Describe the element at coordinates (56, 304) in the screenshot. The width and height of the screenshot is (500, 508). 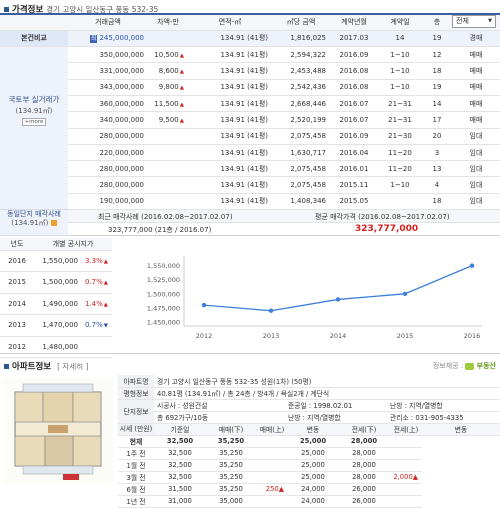
I see `land-price-row: 2014 1,490,000 1.4%▲` at that location.